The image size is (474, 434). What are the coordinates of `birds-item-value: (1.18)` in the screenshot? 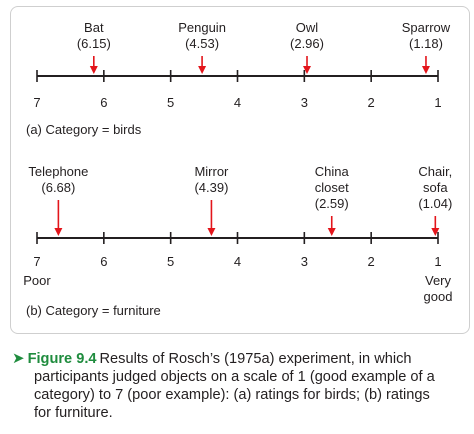 It's located at (426, 43).